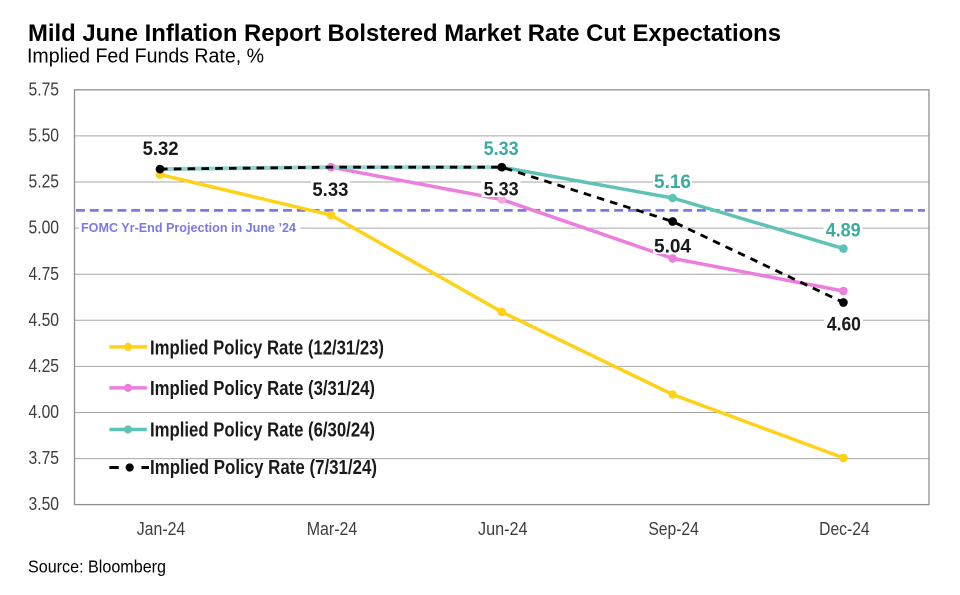 Image resolution: width=960 pixels, height=595 pixels. What do you see at coordinates (44, 182) in the screenshot?
I see `svg-text: 5.25` at bounding box center [44, 182].